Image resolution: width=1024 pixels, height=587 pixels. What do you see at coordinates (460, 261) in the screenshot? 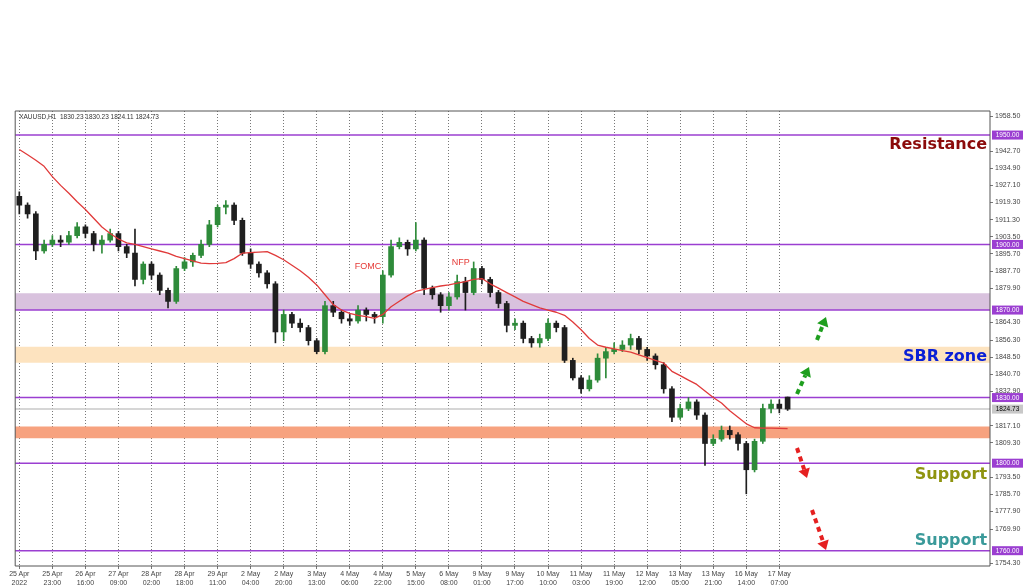
I see `annotation: NFP` at bounding box center [460, 261].